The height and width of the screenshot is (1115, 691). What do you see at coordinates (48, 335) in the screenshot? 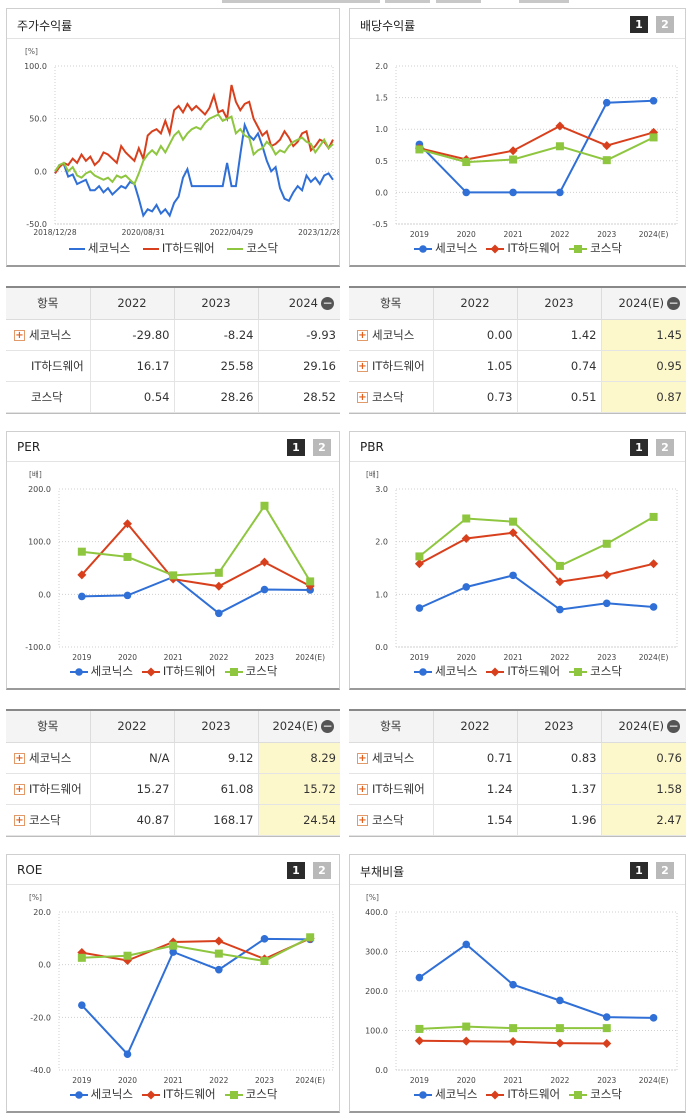
I see `row-label-cell: + 세코닉스` at bounding box center [48, 335].